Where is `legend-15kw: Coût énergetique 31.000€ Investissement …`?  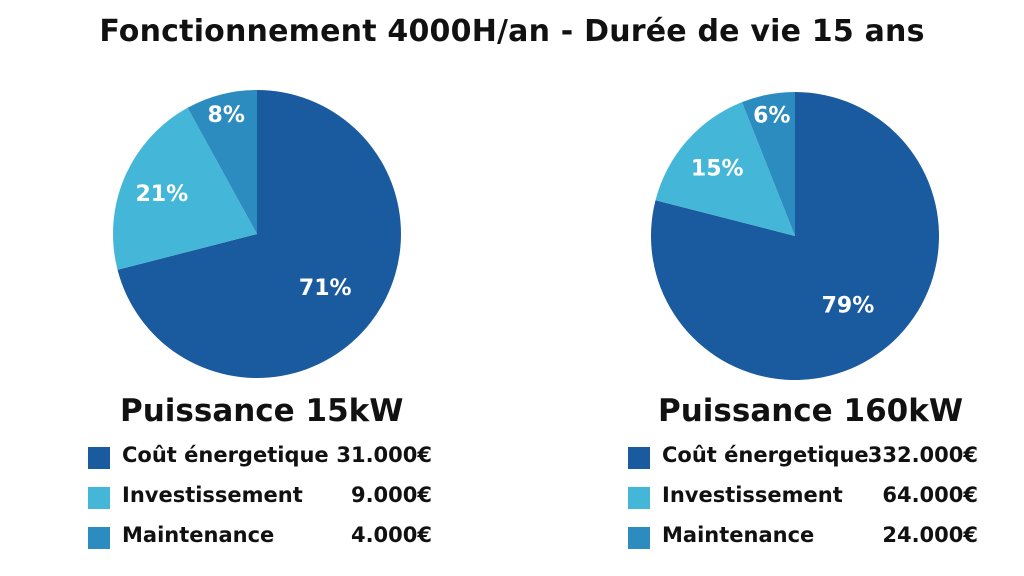
legend-15kw: Coût énergetique 31.000€ Investissement … is located at coordinates (260, 501).